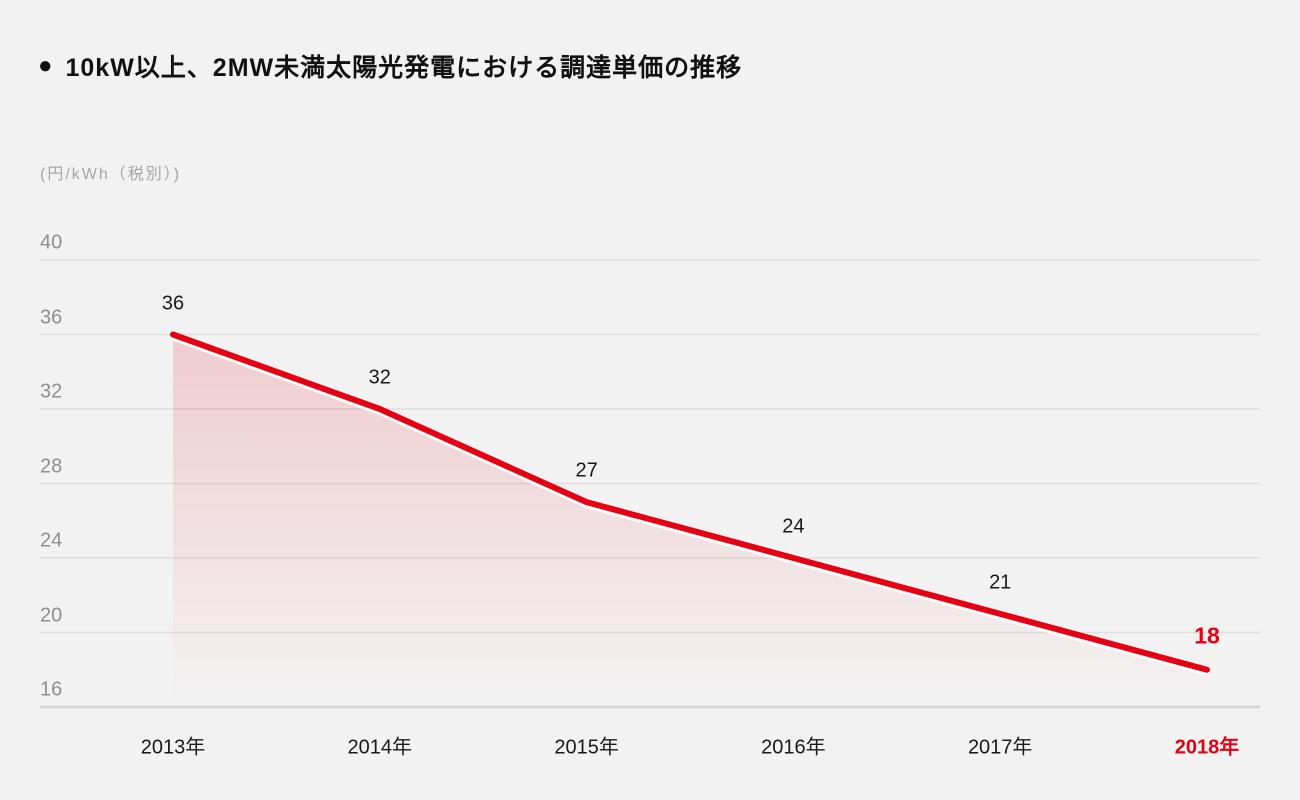 This screenshot has height=800, width=1300. What do you see at coordinates (1000, 747) in the screenshot?
I see `x-axis-label: 2017年` at bounding box center [1000, 747].